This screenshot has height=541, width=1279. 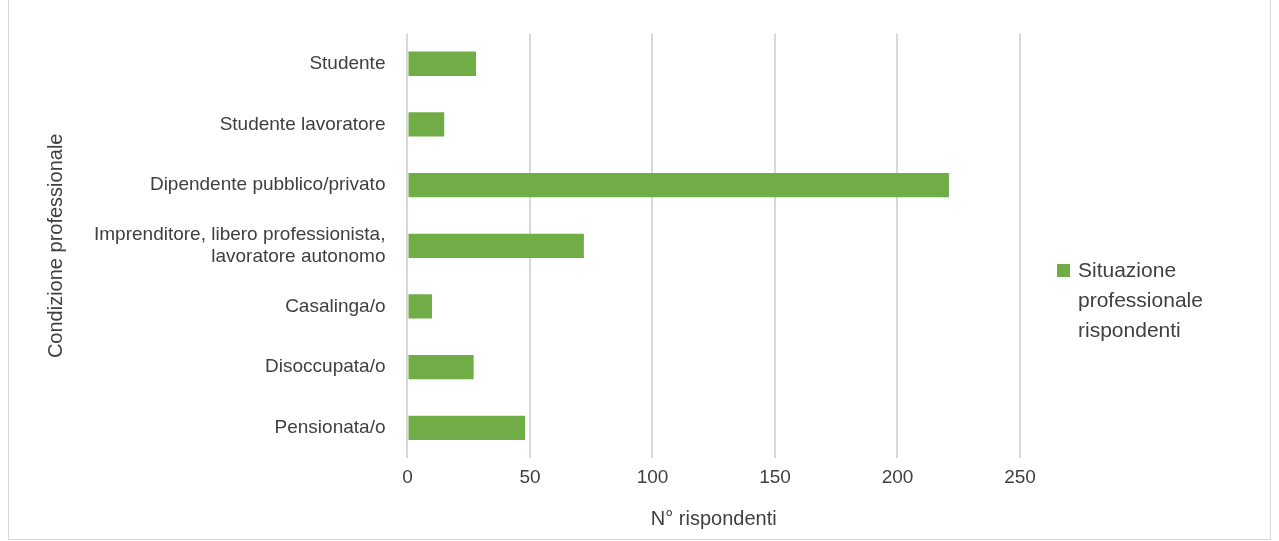 What do you see at coordinates (1141, 300) in the screenshot?
I see `legend-label: Situazione professionale rispondenti` at bounding box center [1141, 300].